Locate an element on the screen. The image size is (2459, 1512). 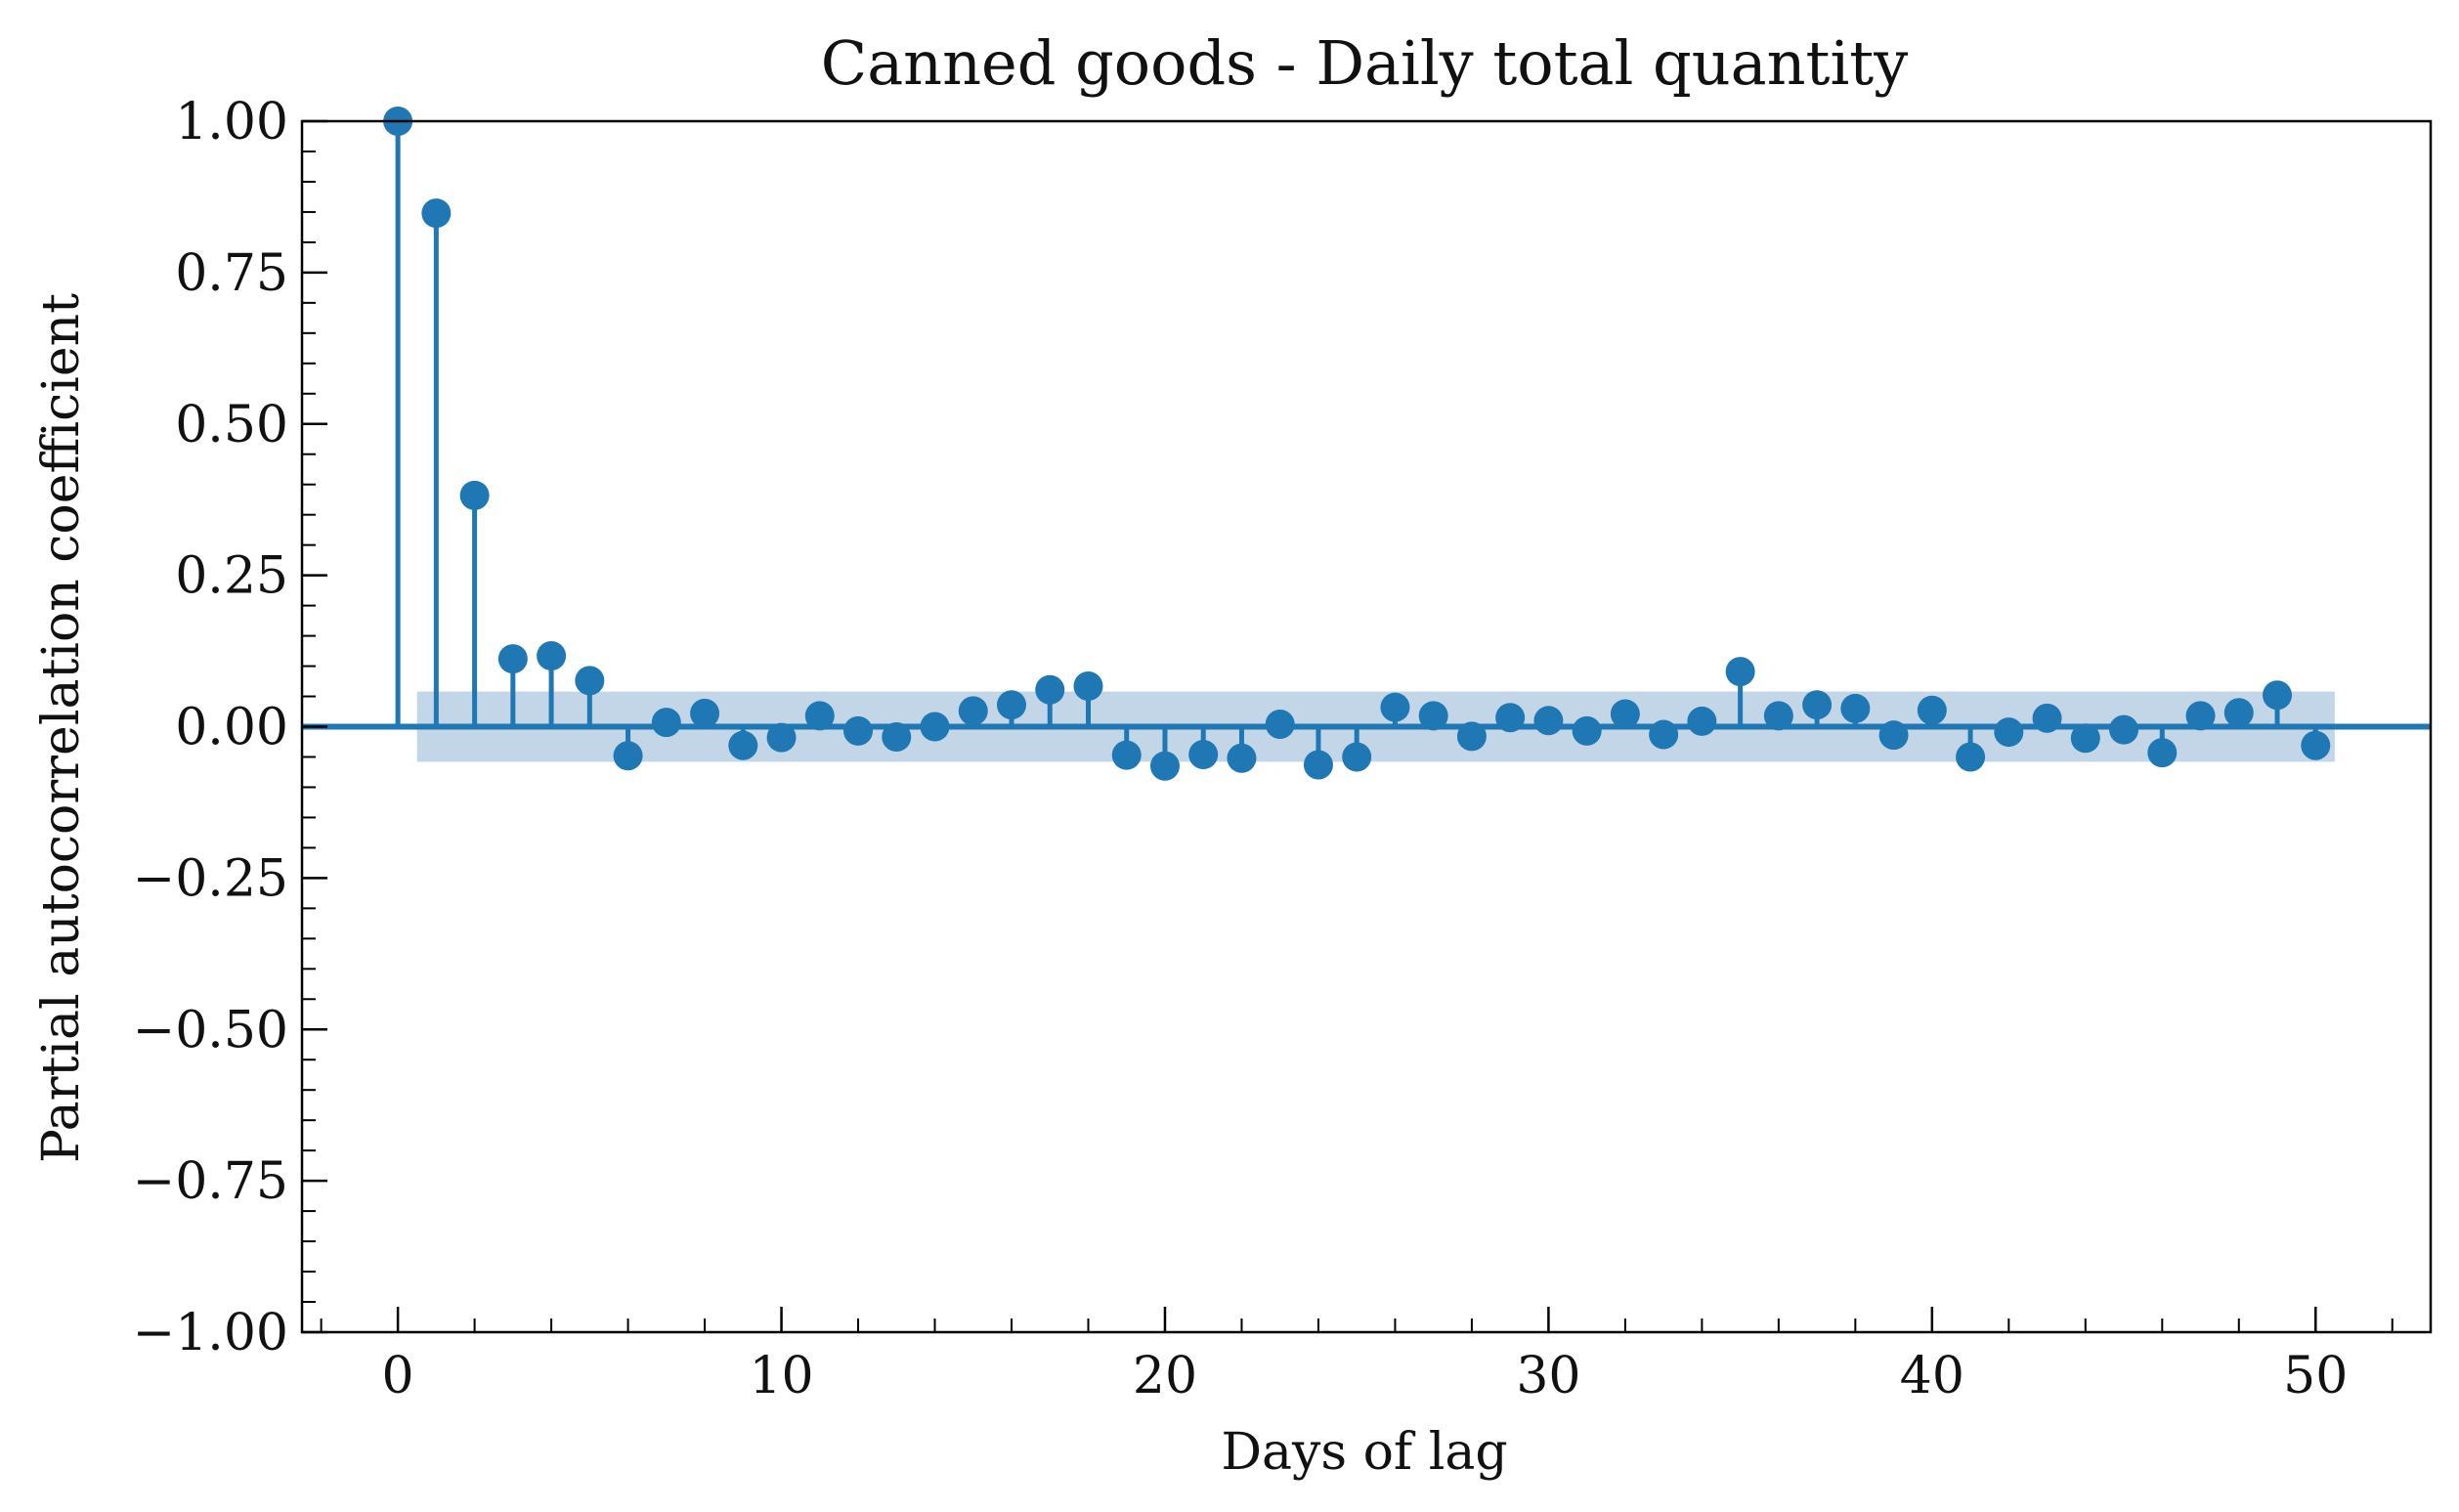
y-tick-label: −0.25 is located at coordinates (210, 878).